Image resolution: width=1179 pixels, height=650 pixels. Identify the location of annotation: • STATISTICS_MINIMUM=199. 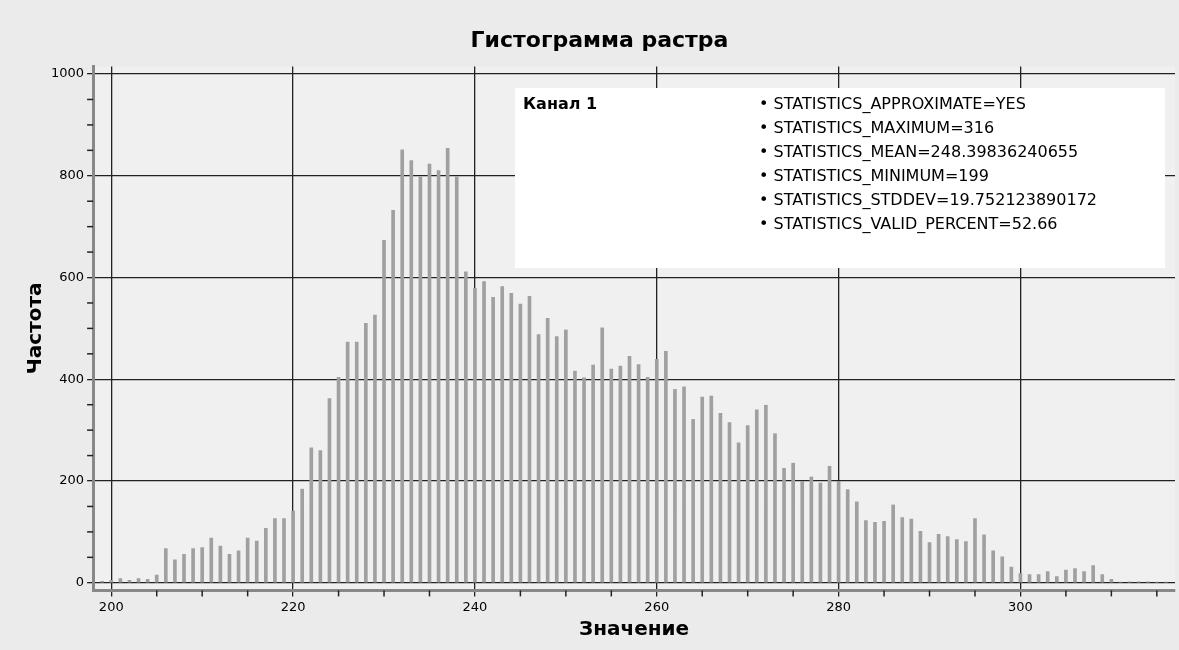
(874, 176).